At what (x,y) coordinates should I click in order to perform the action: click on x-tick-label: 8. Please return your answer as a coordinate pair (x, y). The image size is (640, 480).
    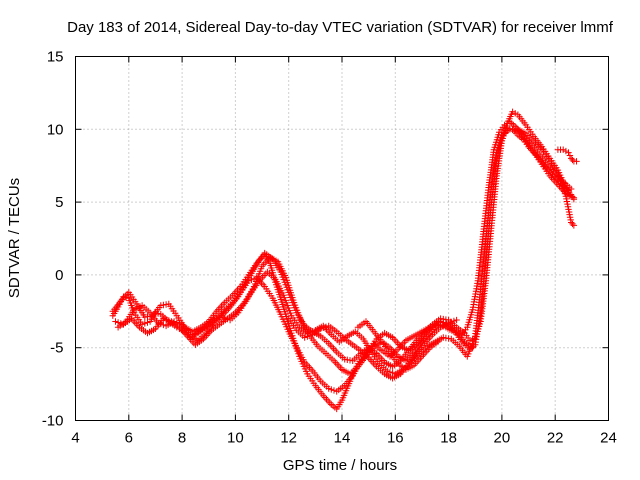
    Looking at the image, I should click on (182, 438).